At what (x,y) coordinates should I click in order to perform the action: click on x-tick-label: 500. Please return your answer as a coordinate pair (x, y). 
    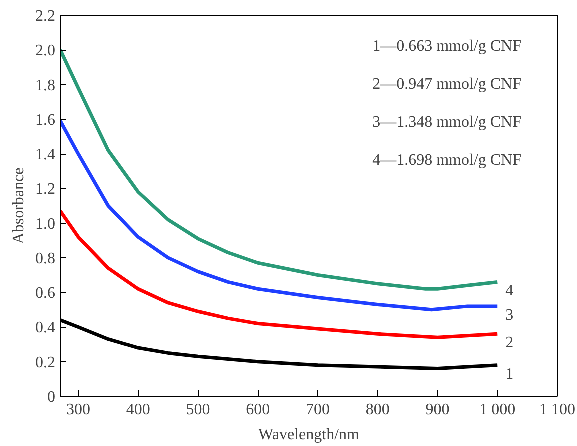
    Looking at the image, I should click on (198, 410).